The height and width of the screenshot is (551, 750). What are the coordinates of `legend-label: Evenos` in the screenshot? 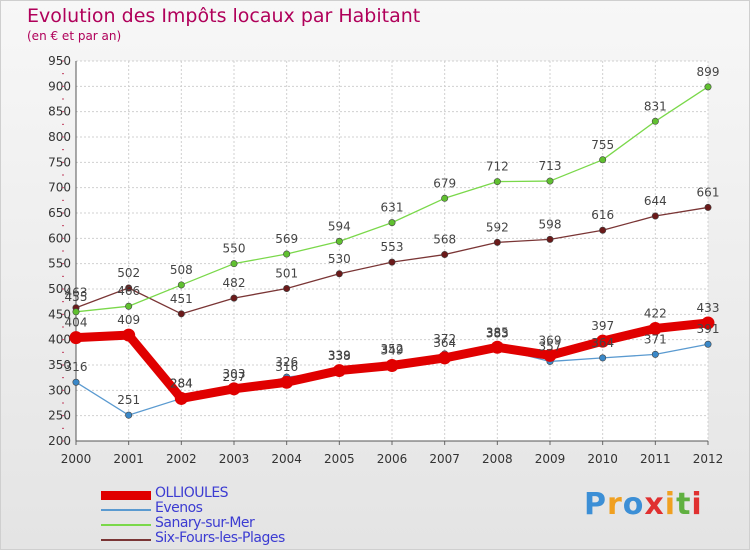 It's located at (179, 508).